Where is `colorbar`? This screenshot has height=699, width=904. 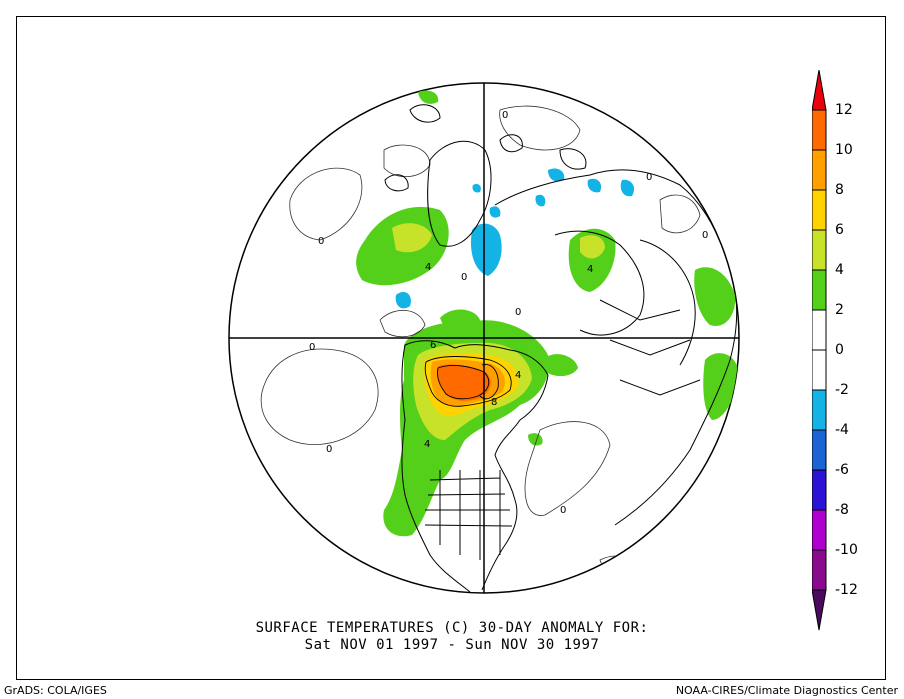
colorbar is located at coordinates (819, 350).